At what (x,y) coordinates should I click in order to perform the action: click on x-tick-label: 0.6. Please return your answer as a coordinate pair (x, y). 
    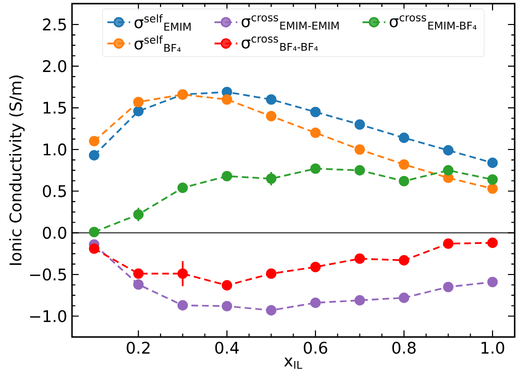
    Looking at the image, I should click on (316, 348).